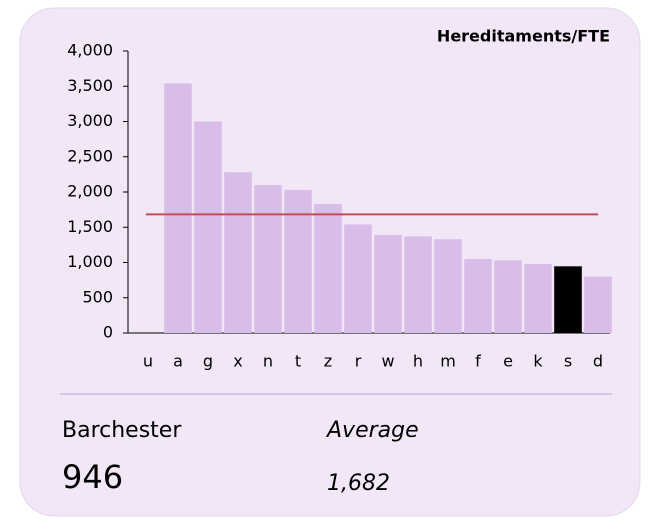  I want to click on y-tick-label: 1,500, so click(90, 226).